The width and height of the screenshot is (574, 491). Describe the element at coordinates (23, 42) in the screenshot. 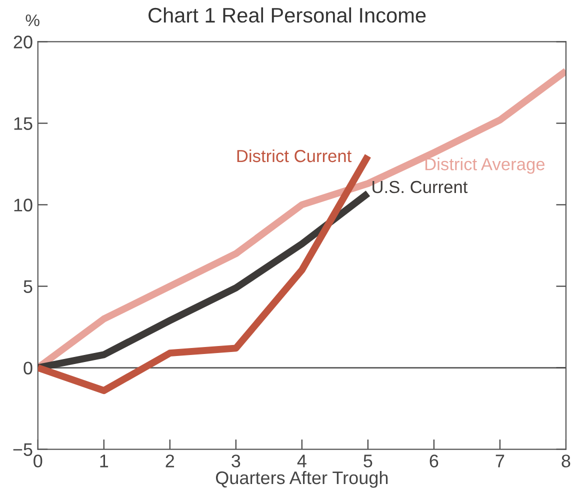

I see `y-tick-label: 20` at that location.